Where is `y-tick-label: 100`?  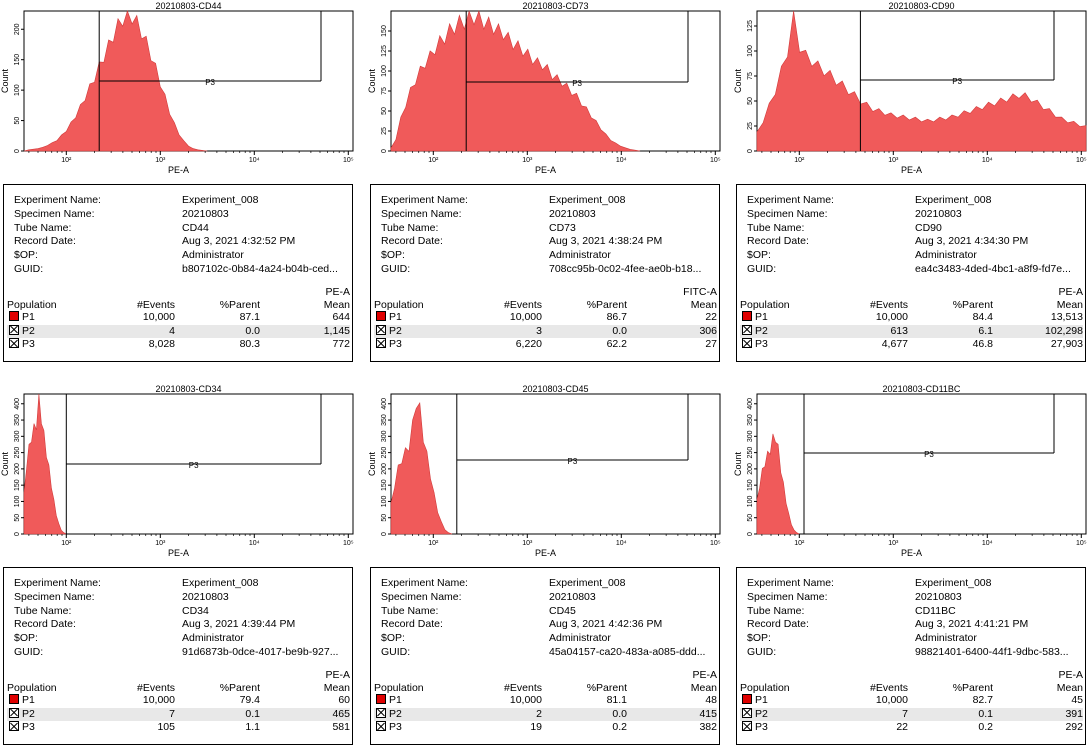 y-tick-label: 100 is located at coordinates (384, 71).